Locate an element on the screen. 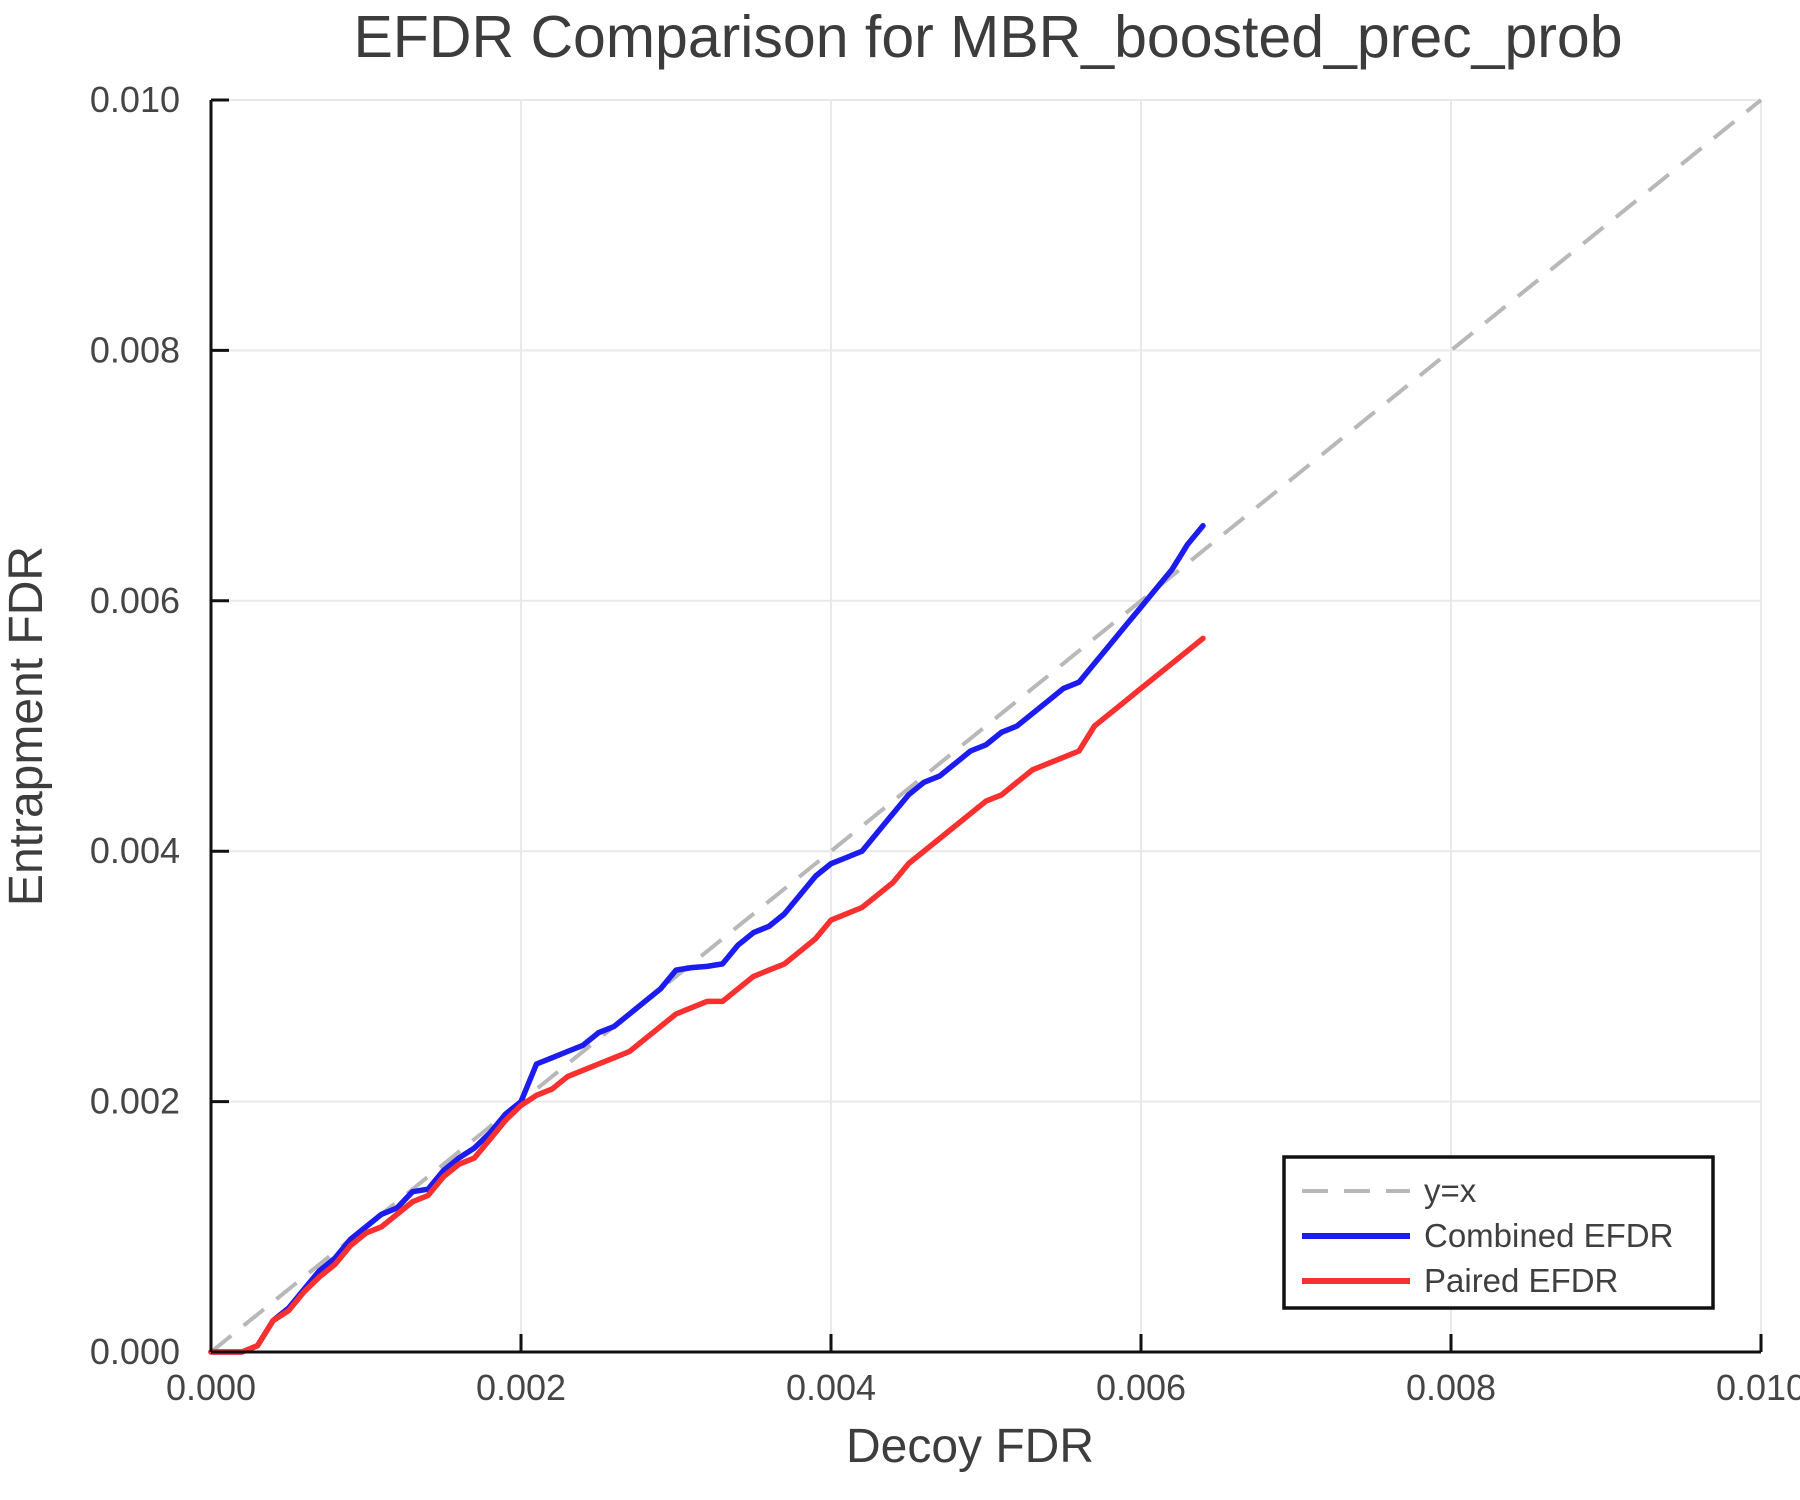  legend: y=x Combined EFDR Paired EFDR is located at coordinates (1498, 1232).